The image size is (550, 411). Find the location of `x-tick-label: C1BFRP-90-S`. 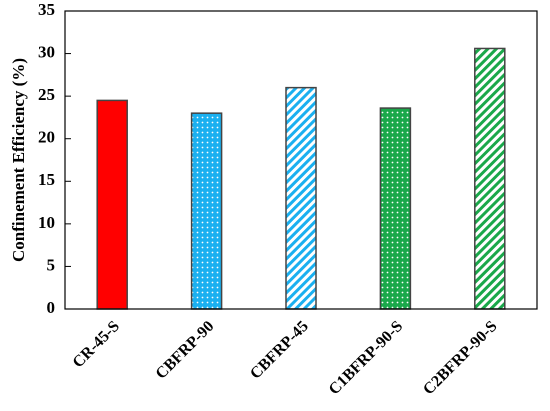

x-tick-label: C1BFRP-90-S is located at coordinates (366, 358).